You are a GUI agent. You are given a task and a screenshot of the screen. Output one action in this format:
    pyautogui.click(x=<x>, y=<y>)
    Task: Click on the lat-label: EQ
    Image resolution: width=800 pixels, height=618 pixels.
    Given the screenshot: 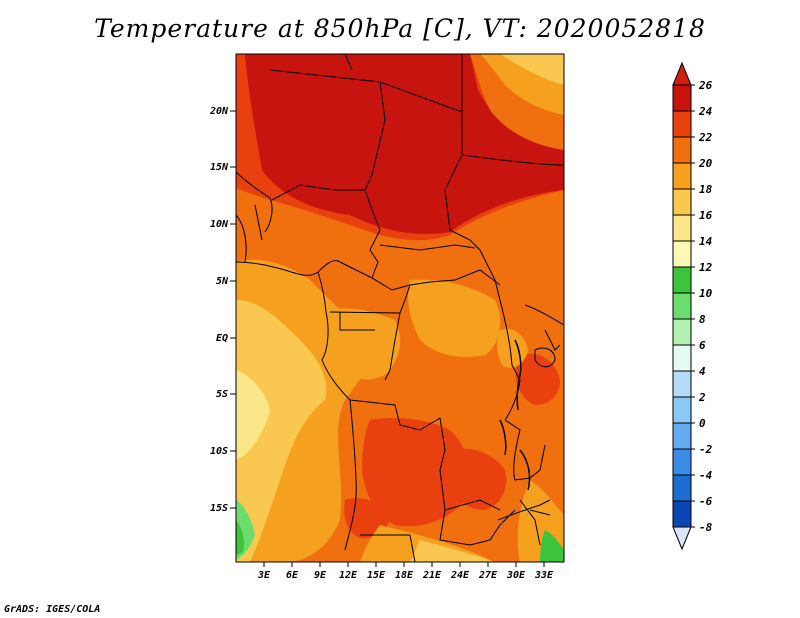 What is the action you would take?
    pyautogui.click(x=222, y=338)
    